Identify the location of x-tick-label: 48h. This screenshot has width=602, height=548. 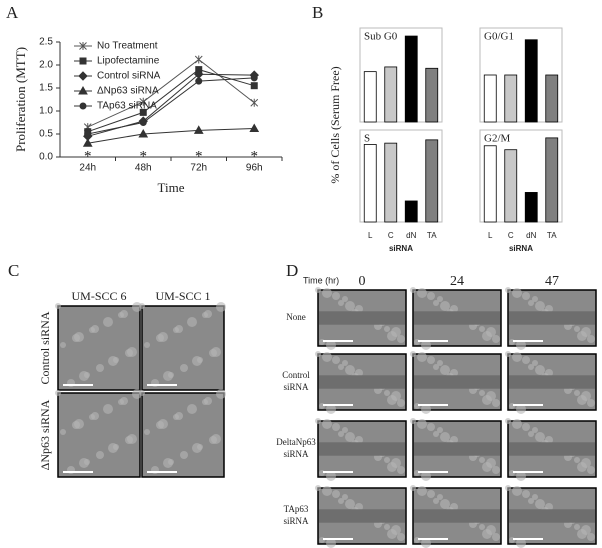
(143, 168).